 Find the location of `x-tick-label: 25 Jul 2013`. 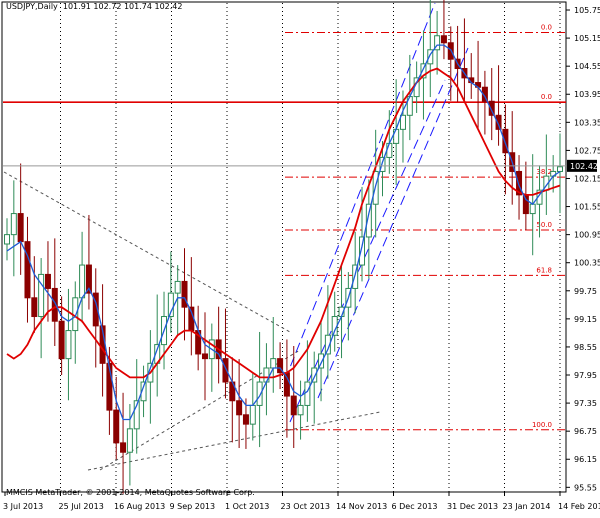

x-tick-label: 25 Jul 2013 is located at coordinates (81, 506).